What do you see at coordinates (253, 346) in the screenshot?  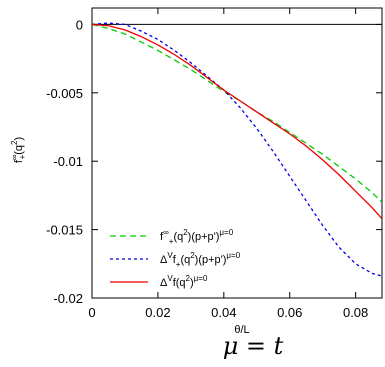 I see `caption: μ = t` at bounding box center [253, 346].